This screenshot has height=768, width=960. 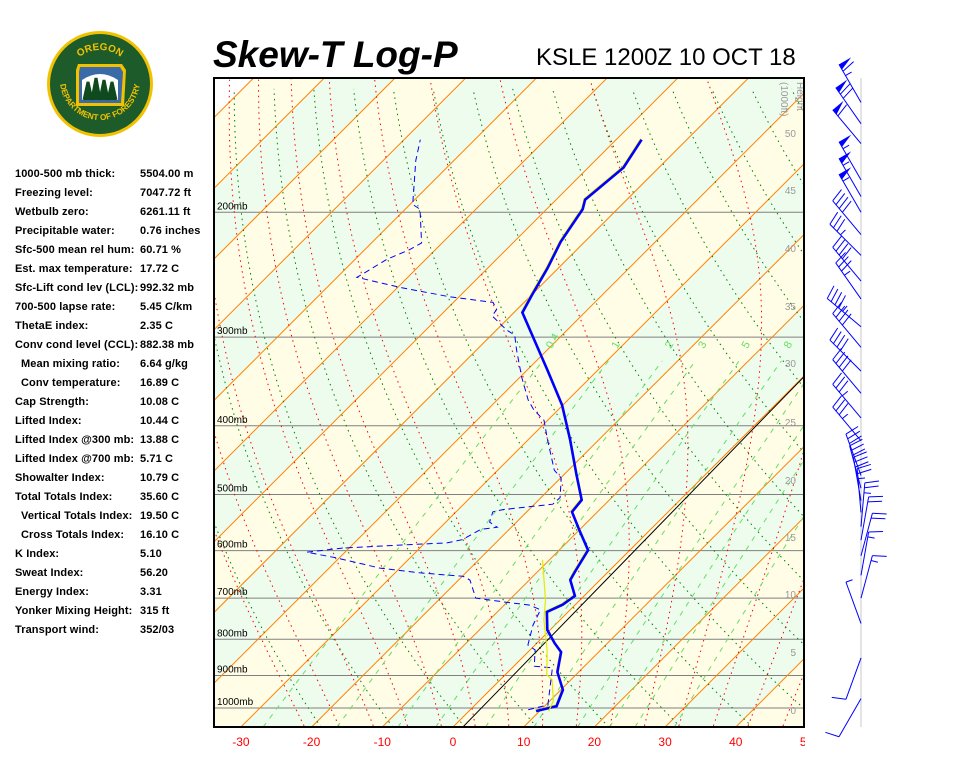 I want to click on stat-row: Sfc-Lift cond lev (LCL): 992.32 mb, so click(x=115, y=291).